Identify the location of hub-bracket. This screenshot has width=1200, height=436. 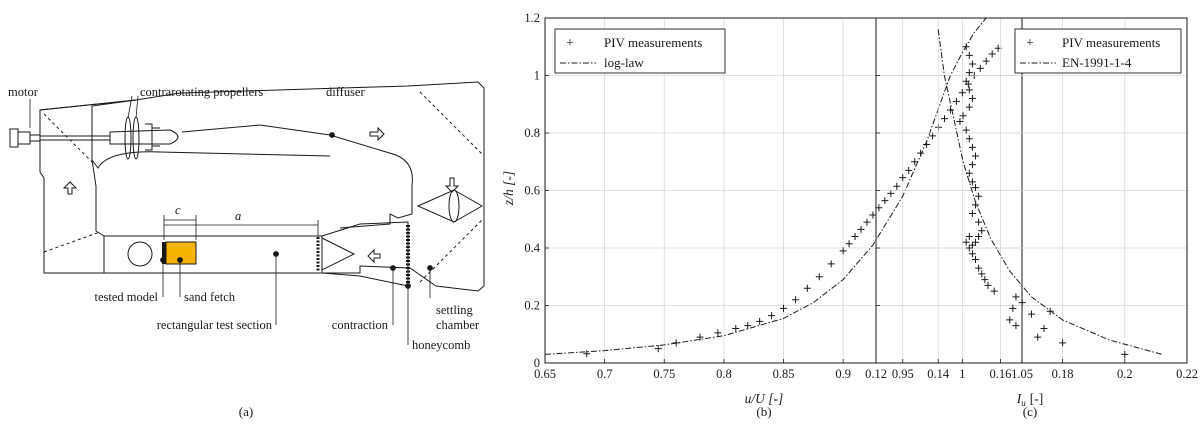
(152, 137).